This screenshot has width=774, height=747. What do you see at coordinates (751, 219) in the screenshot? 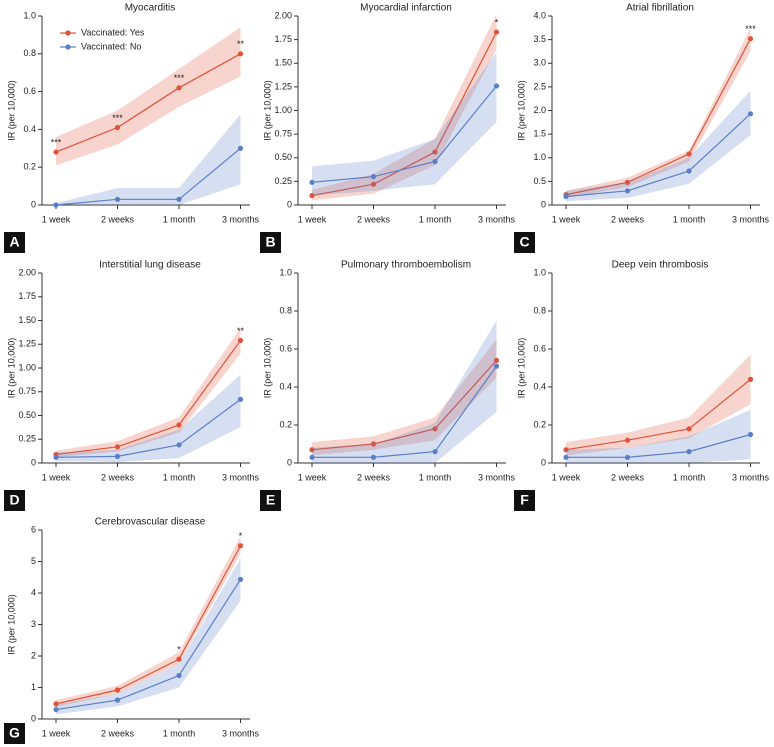
I see `x-tick-label: 3 months` at bounding box center [751, 219].